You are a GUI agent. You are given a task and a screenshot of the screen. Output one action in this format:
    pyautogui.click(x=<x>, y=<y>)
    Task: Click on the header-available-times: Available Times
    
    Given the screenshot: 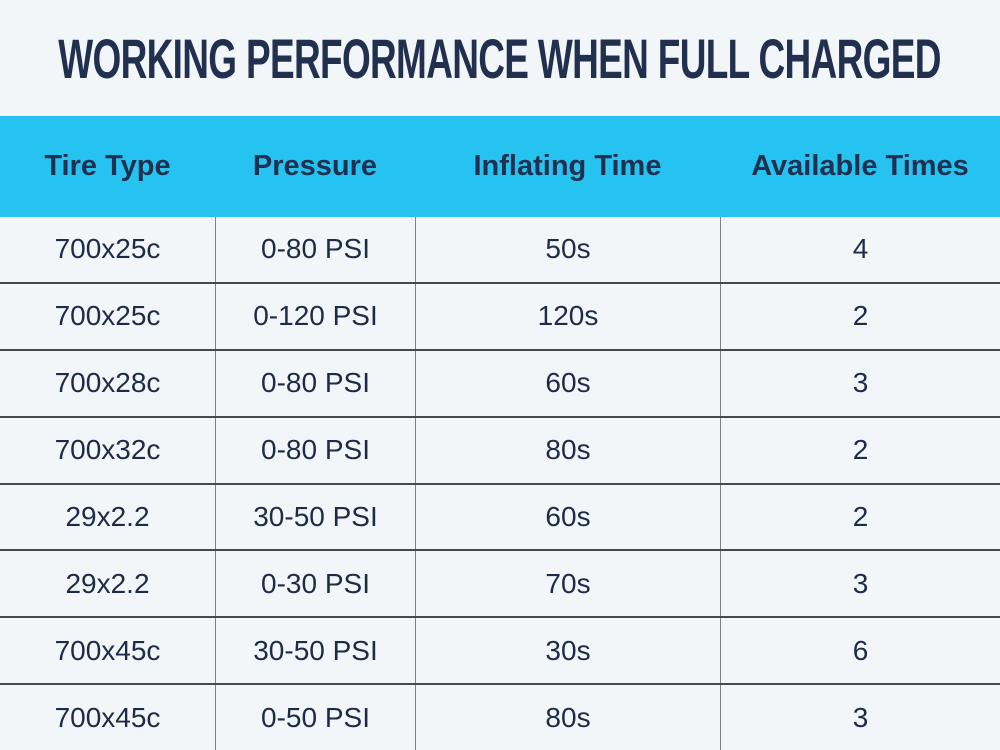 What is the action you would take?
    pyautogui.click(x=860, y=166)
    